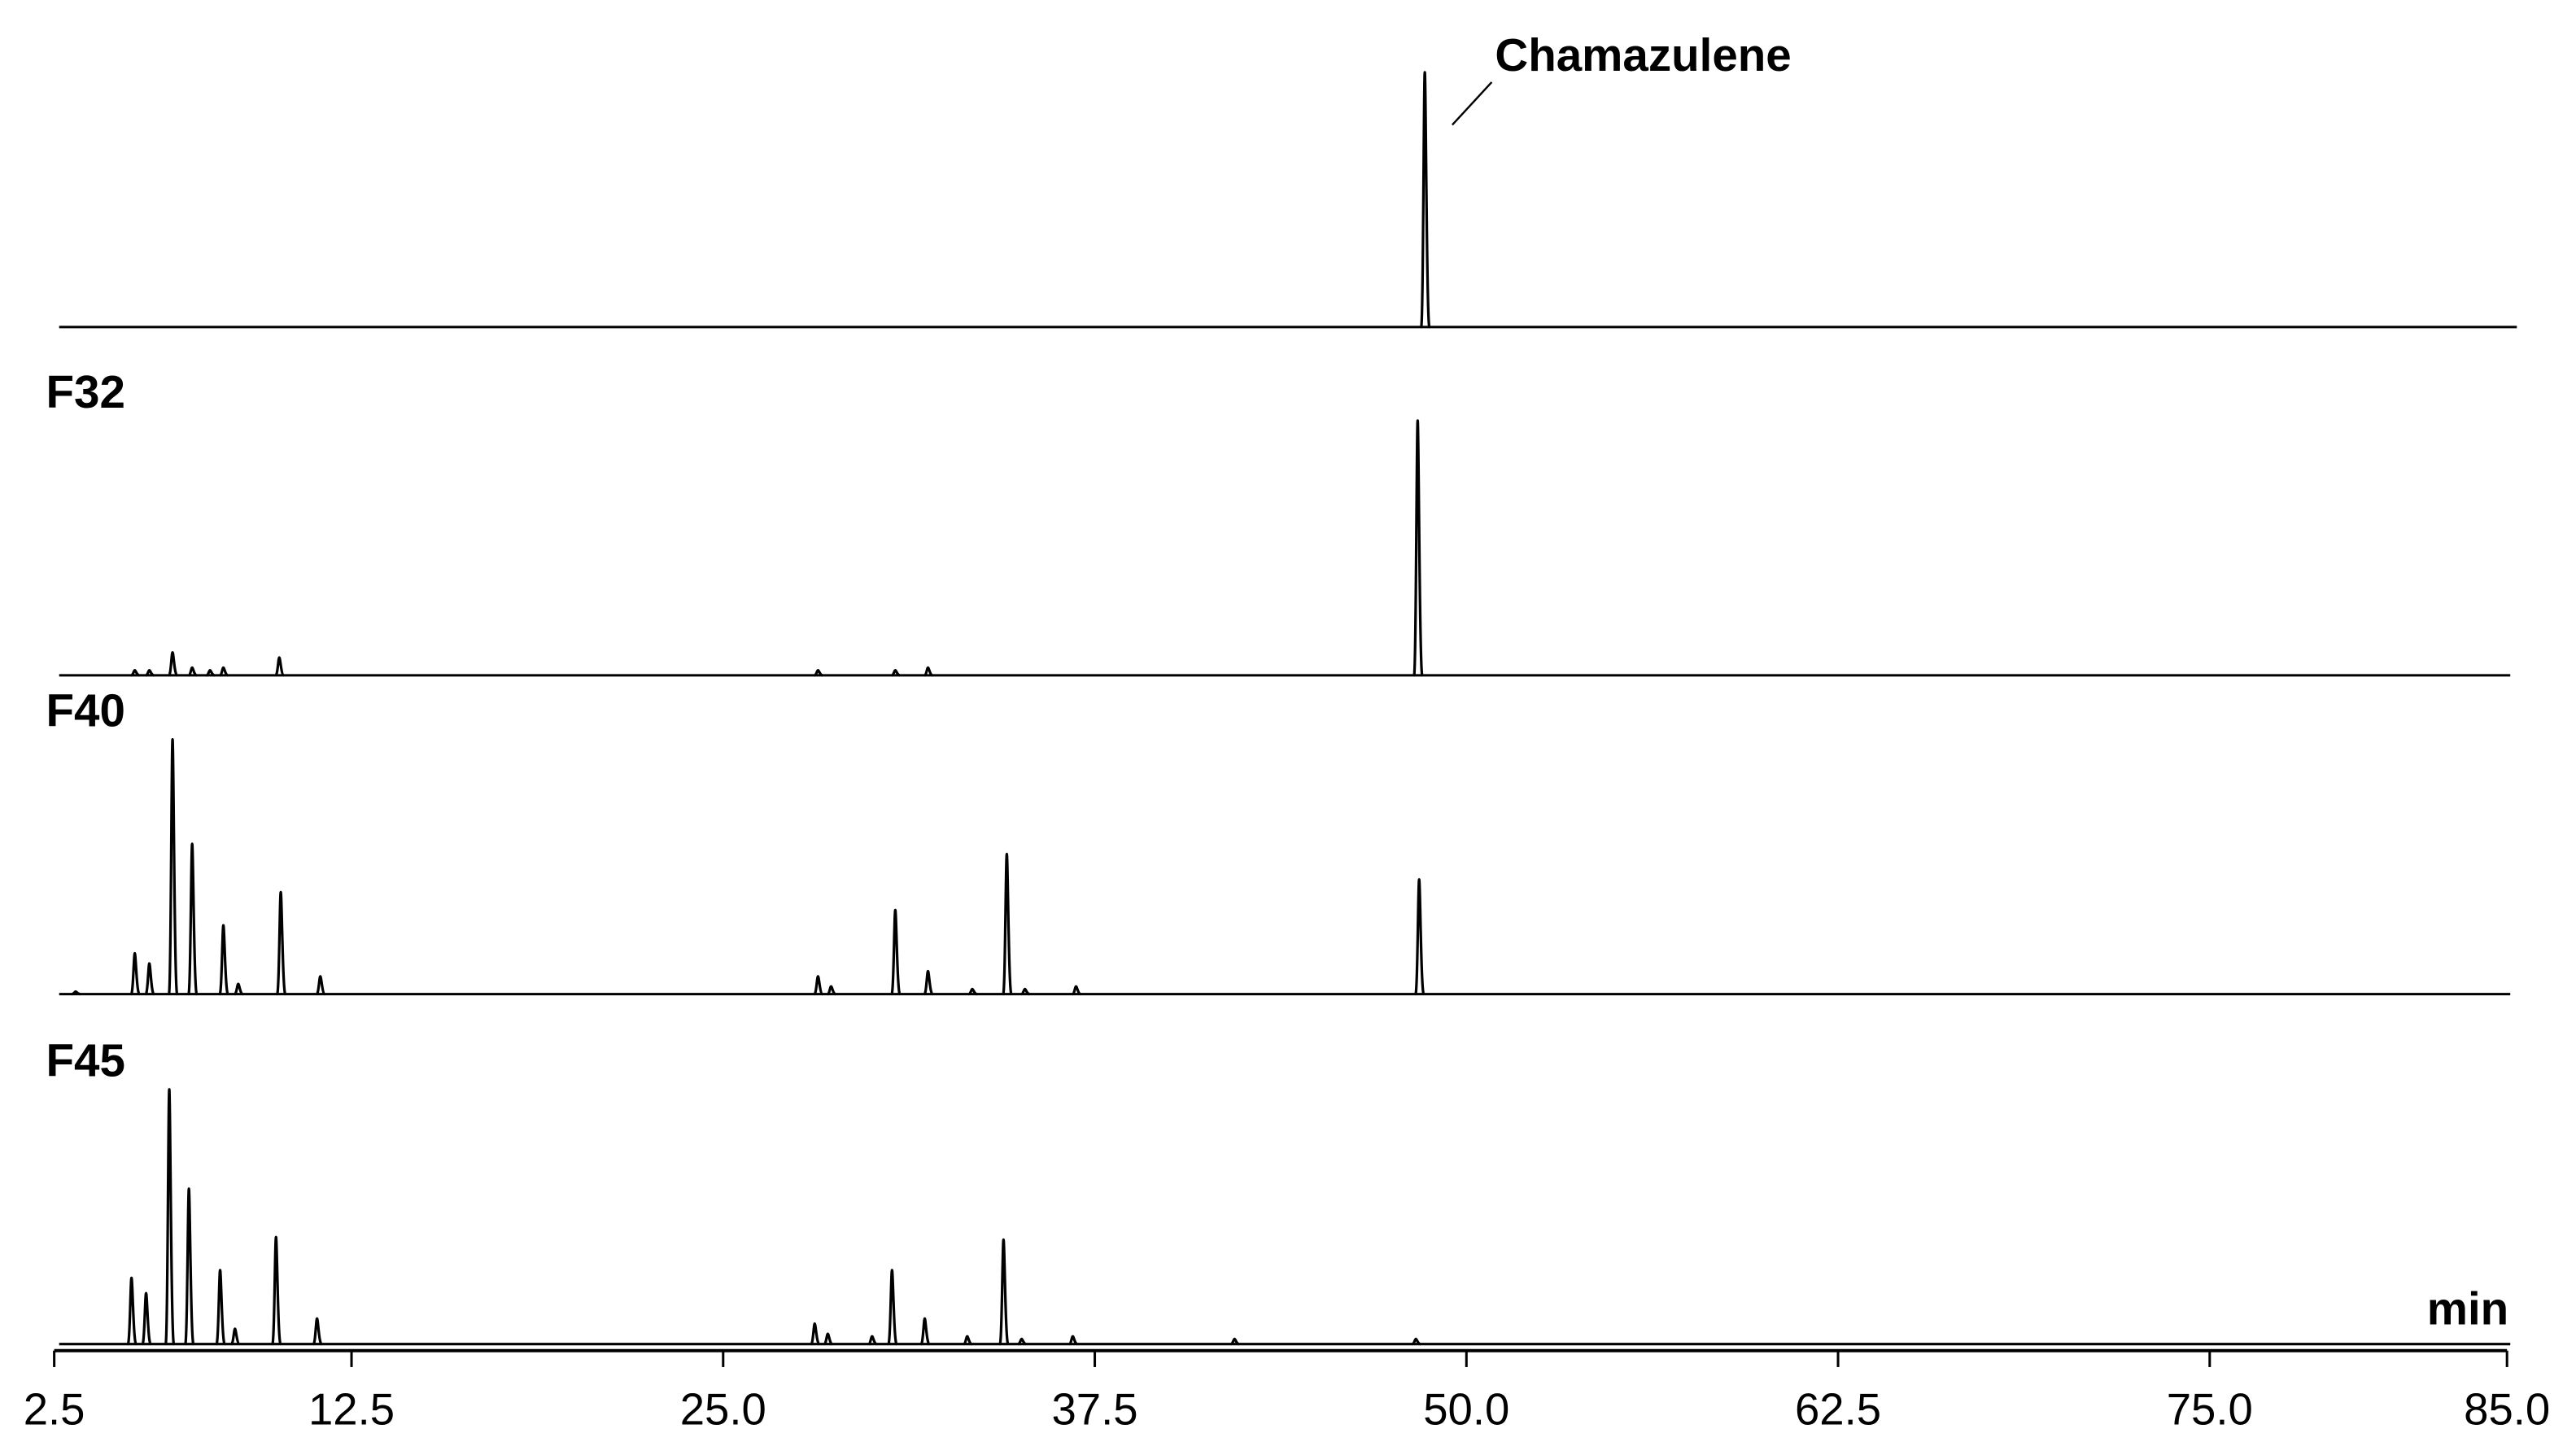 This screenshot has height=1455, width=2576. What do you see at coordinates (85, 391) in the screenshot?
I see `trace-label: F32` at bounding box center [85, 391].